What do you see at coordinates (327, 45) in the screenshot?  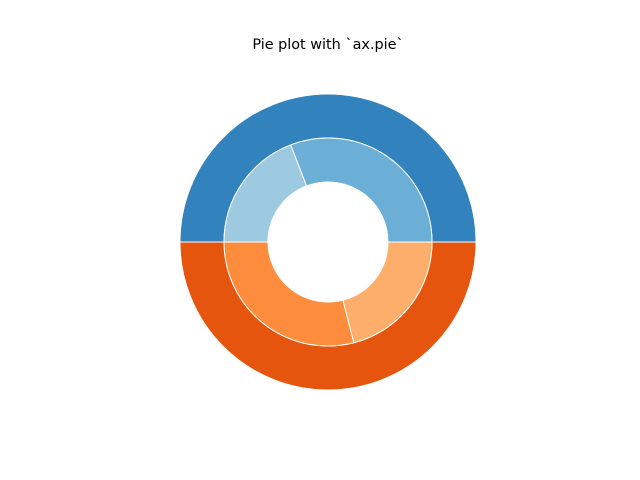 I see `chart-title: Pie plot with `ax.pie`` at bounding box center [327, 45].